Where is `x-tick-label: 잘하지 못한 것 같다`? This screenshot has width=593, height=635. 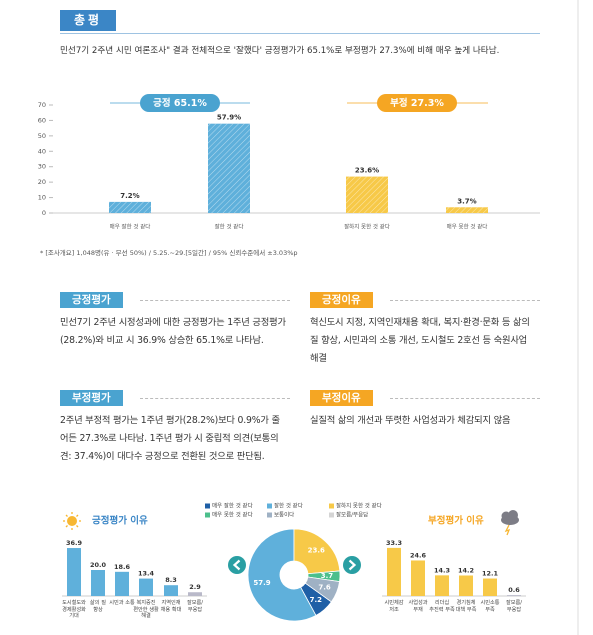
x-tick-label: 잘하지 못한 것 같다 is located at coordinates (367, 227).